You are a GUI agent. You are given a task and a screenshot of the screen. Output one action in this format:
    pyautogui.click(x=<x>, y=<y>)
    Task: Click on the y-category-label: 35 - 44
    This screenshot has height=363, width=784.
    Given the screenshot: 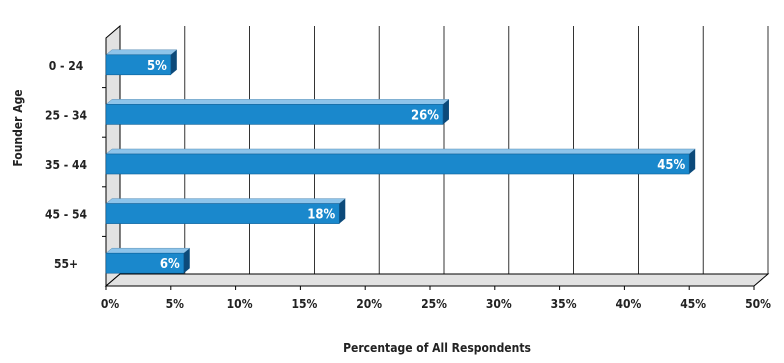 What is the action you would take?
    pyautogui.click(x=66, y=165)
    